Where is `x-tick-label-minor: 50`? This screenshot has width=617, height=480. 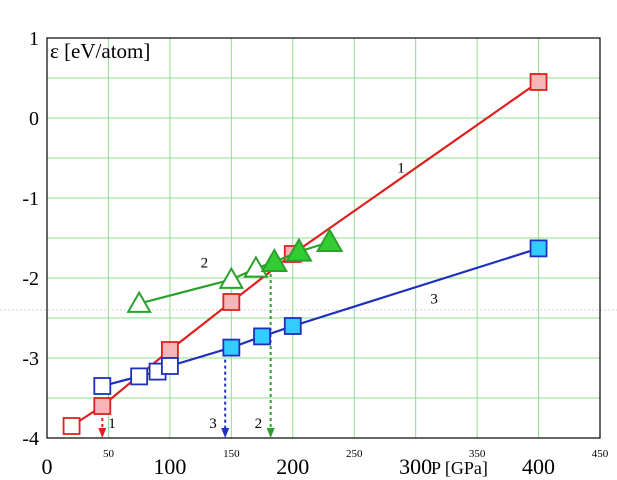
x-tick-label-minor: 50 is located at coordinates (109, 454).